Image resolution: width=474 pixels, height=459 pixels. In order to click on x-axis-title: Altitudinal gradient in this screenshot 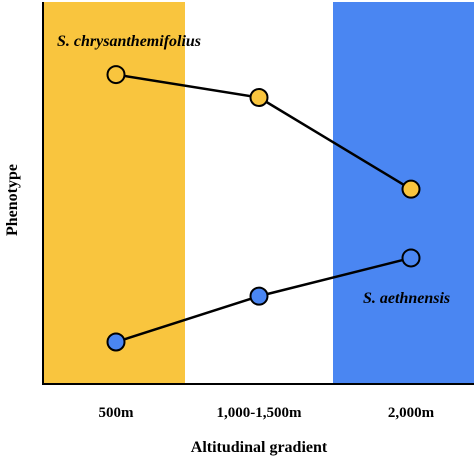, I will do `click(259, 447)`.